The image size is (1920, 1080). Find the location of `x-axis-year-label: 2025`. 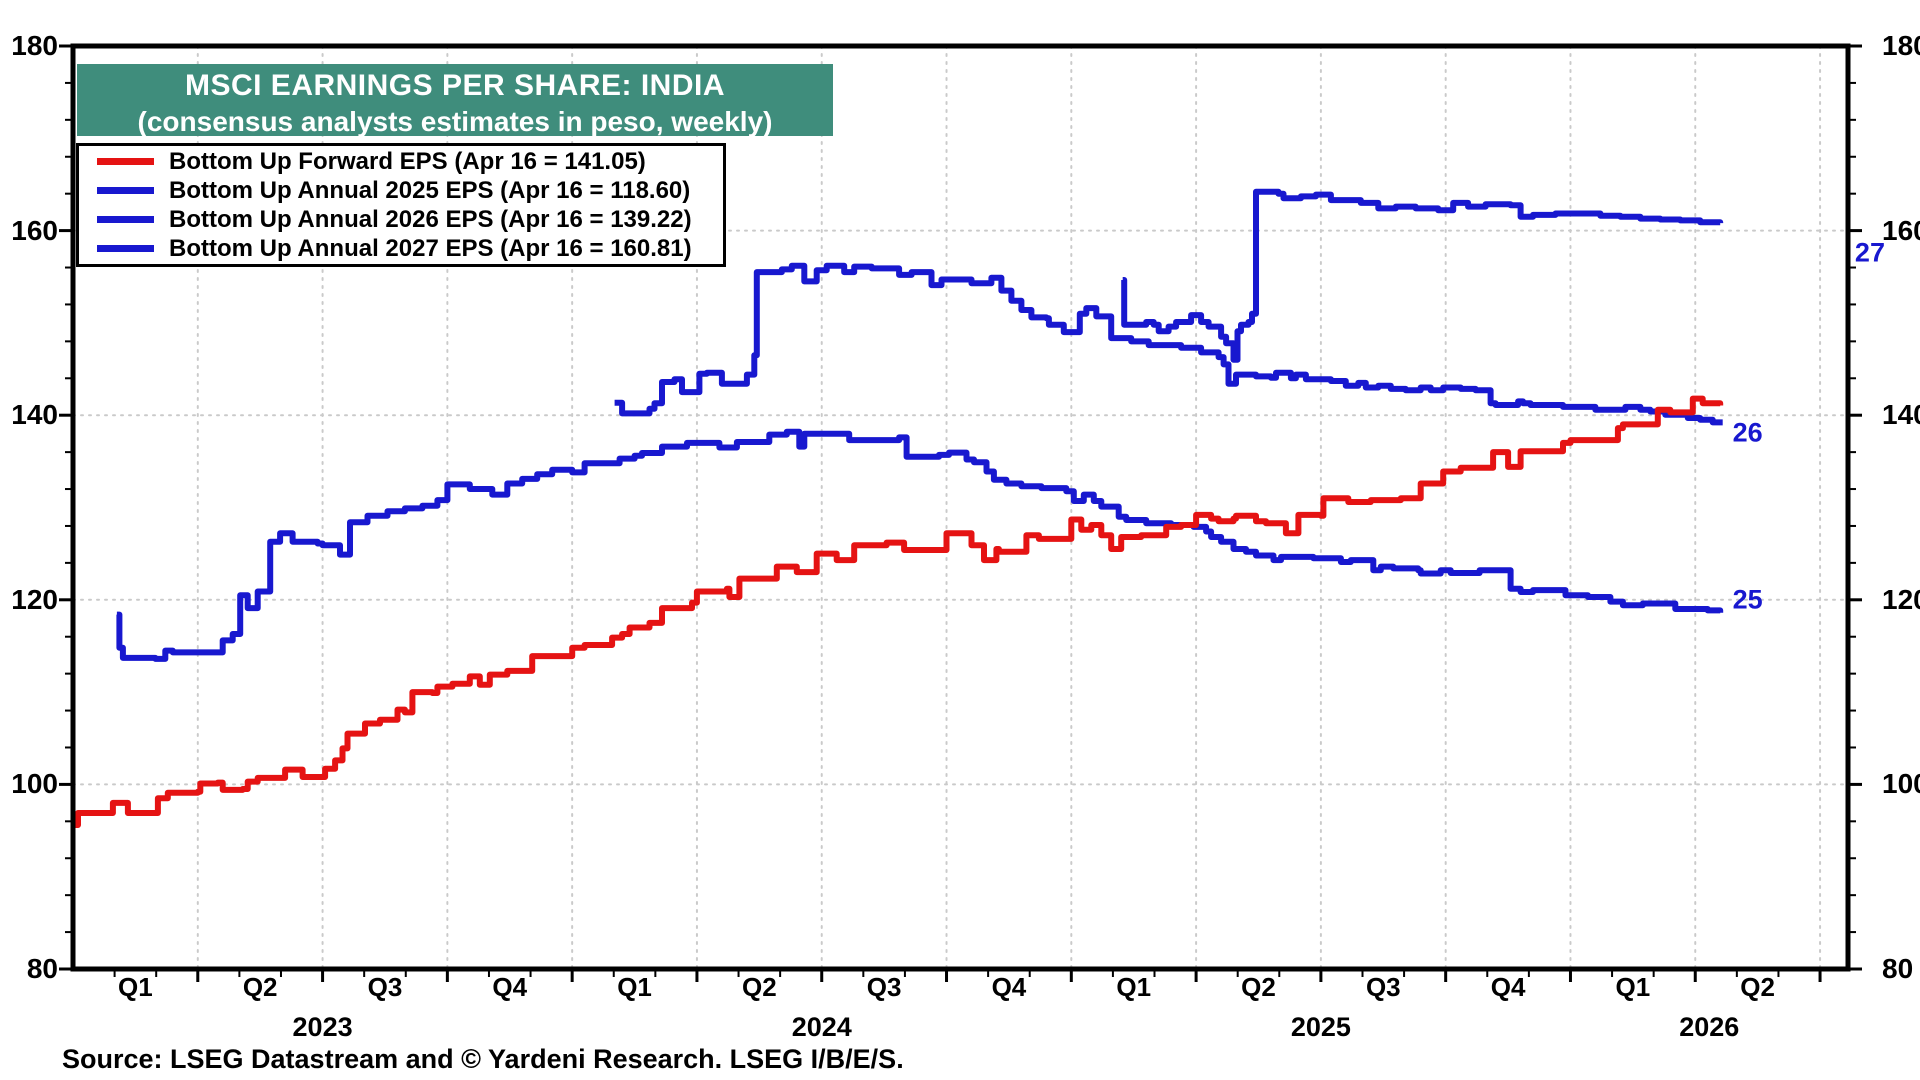

x-axis-year-label: 2025 is located at coordinates (1320, 1027).